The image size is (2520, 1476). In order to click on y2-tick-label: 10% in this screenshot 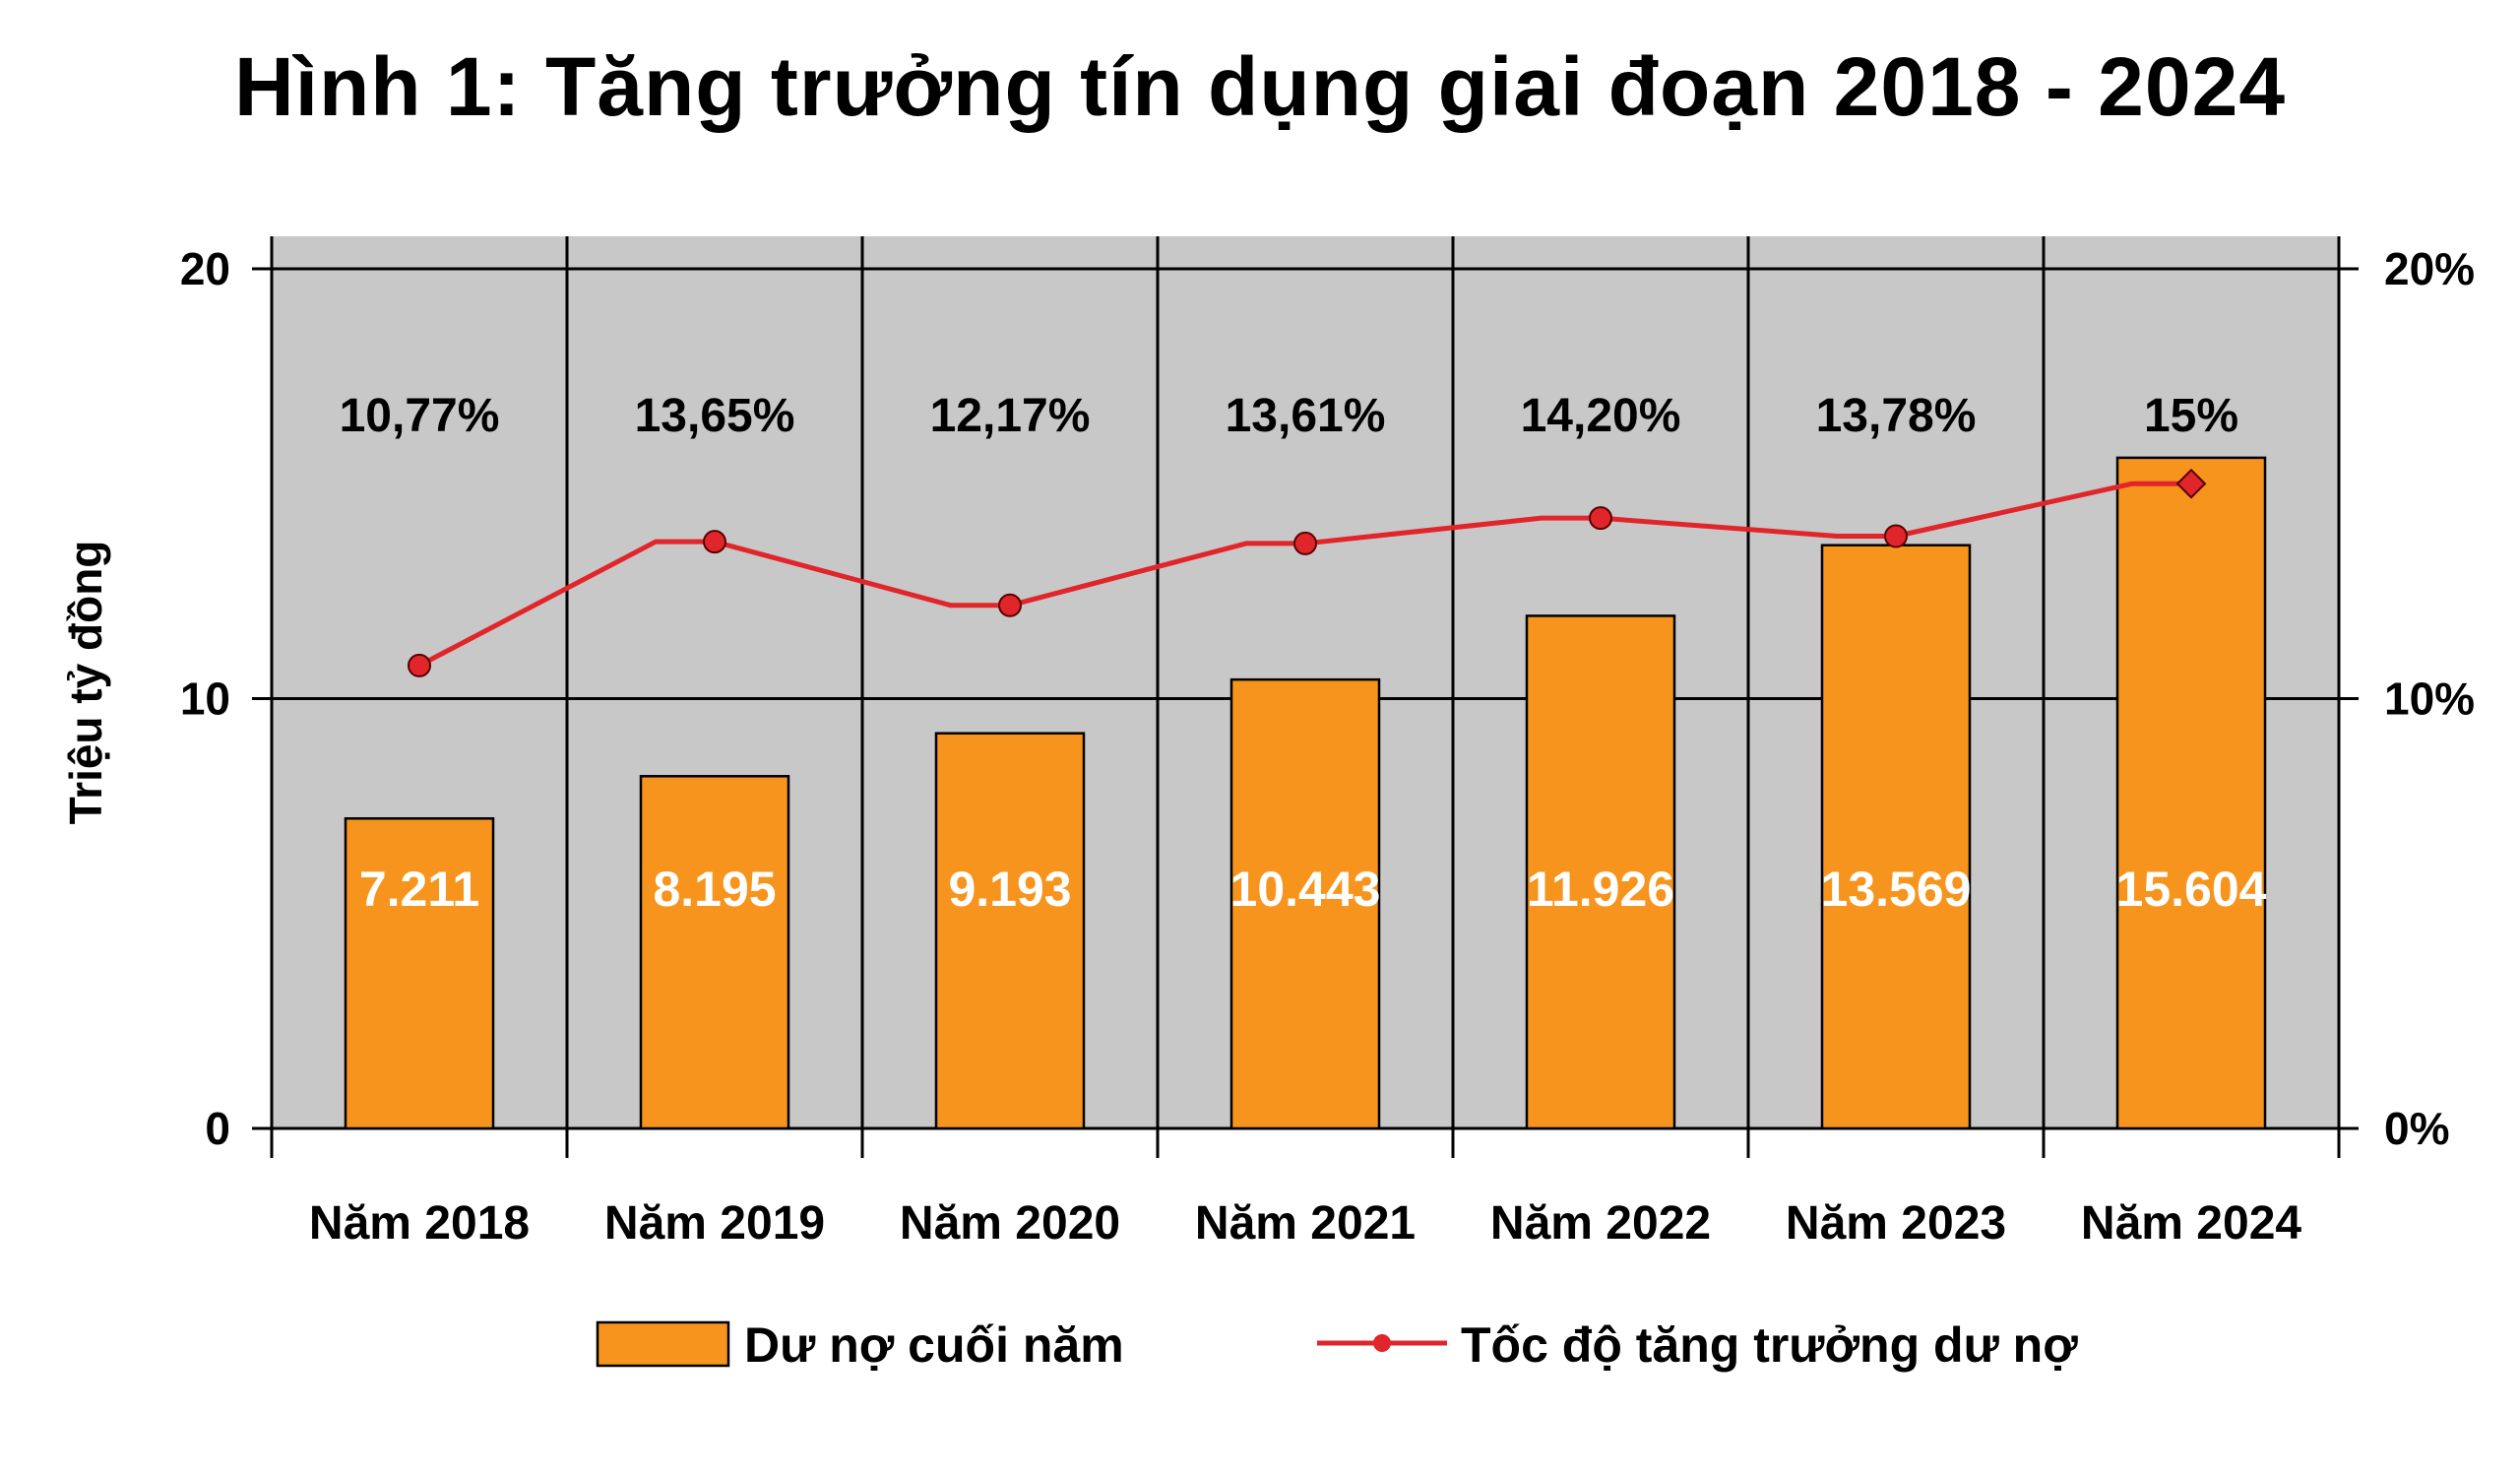, I will do `click(2429, 699)`.